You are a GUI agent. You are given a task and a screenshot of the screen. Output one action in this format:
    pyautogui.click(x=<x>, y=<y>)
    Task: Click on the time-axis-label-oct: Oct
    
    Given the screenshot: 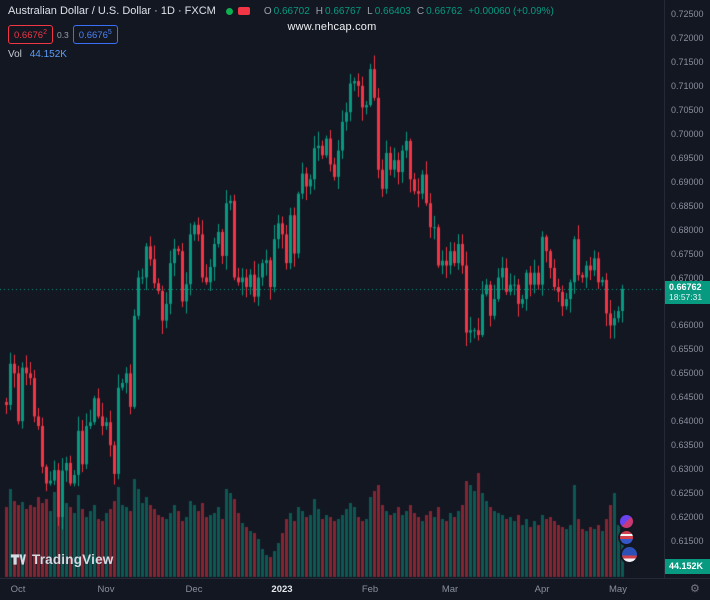 What is the action you would take?
    pyautogui.click(x=18, y=589)
    